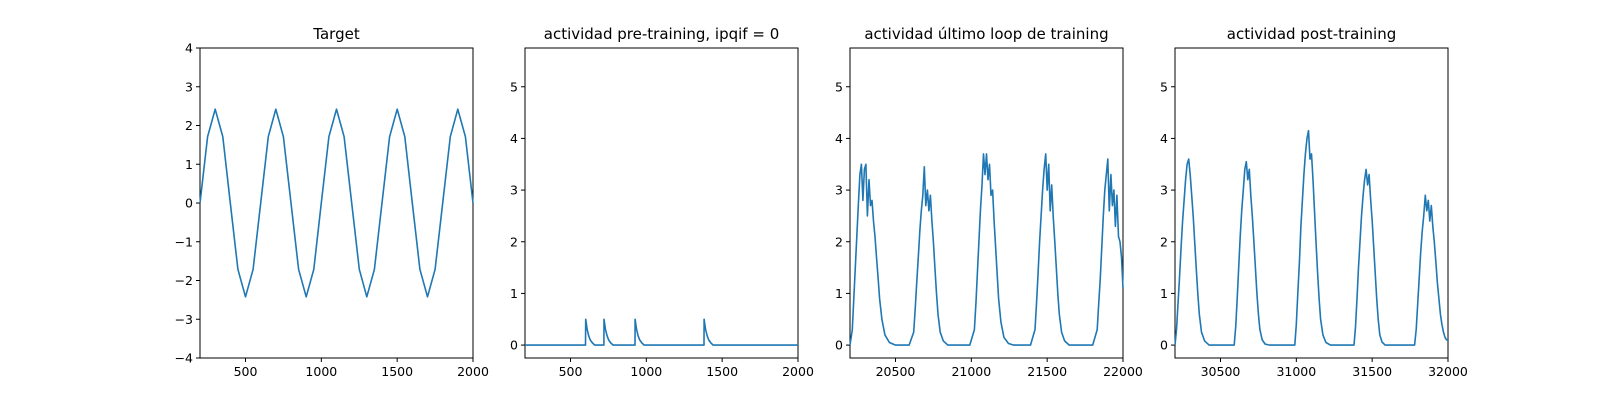  Describe the element at coordinates (1372, 371) in the screenshot. I see `x-tick-label: 31500` at that location.